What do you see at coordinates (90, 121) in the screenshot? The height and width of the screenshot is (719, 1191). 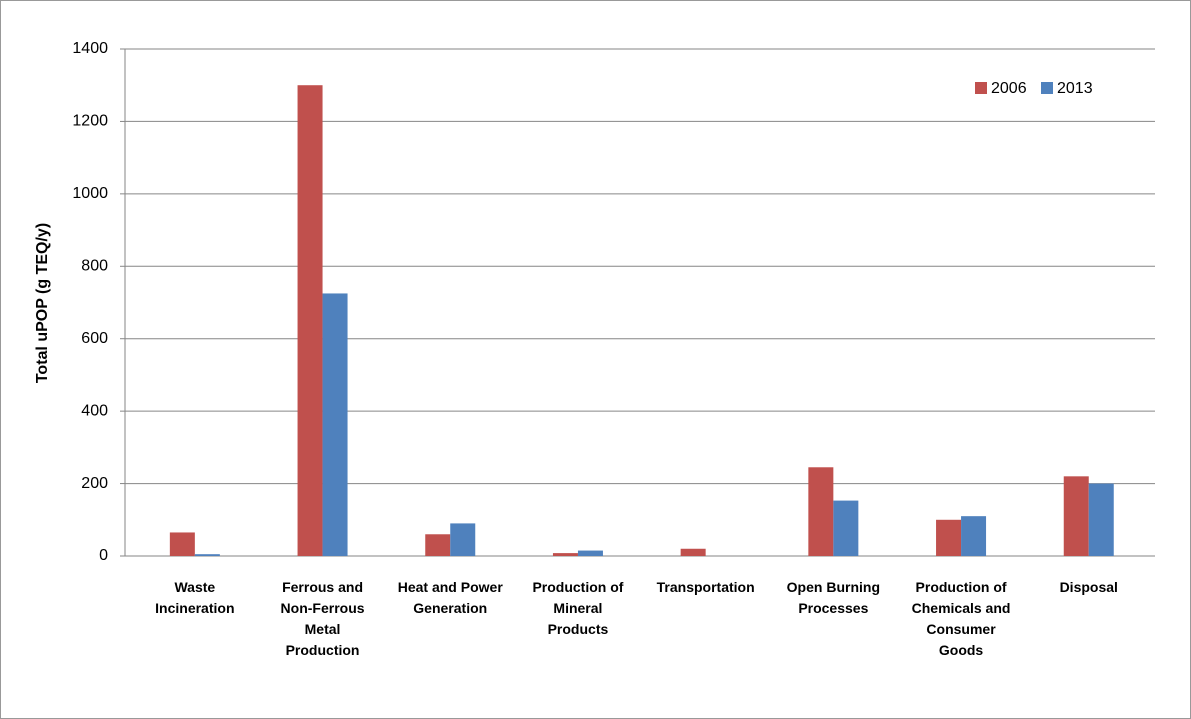 I see `y-tick-label: 1200` at bounding box center [90, 121].